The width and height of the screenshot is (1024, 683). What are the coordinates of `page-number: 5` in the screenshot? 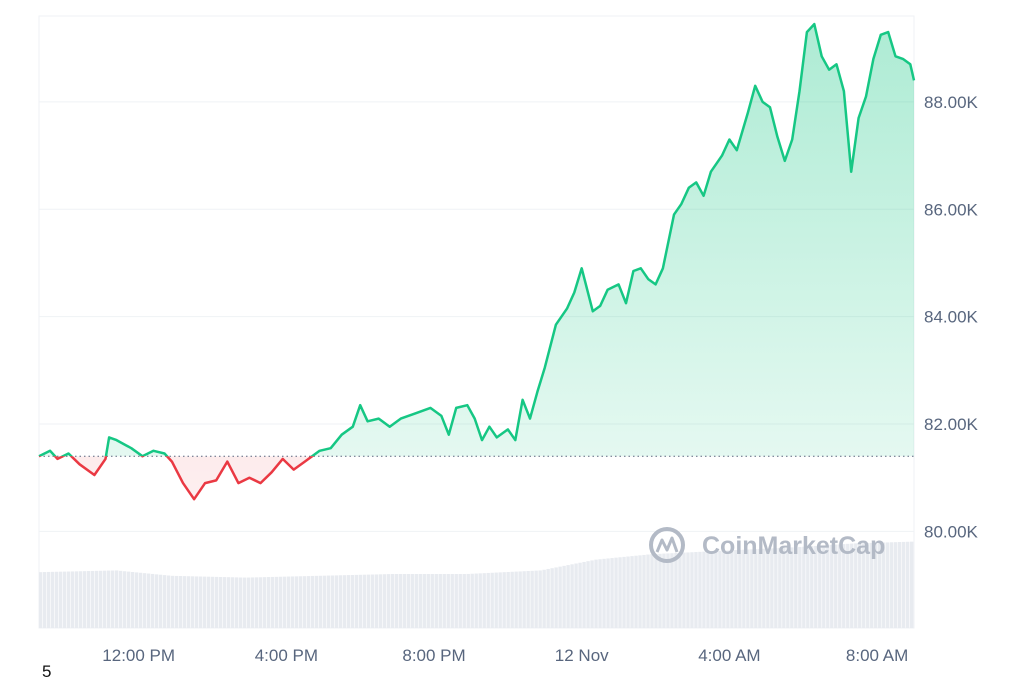 It's located at (47, 671).